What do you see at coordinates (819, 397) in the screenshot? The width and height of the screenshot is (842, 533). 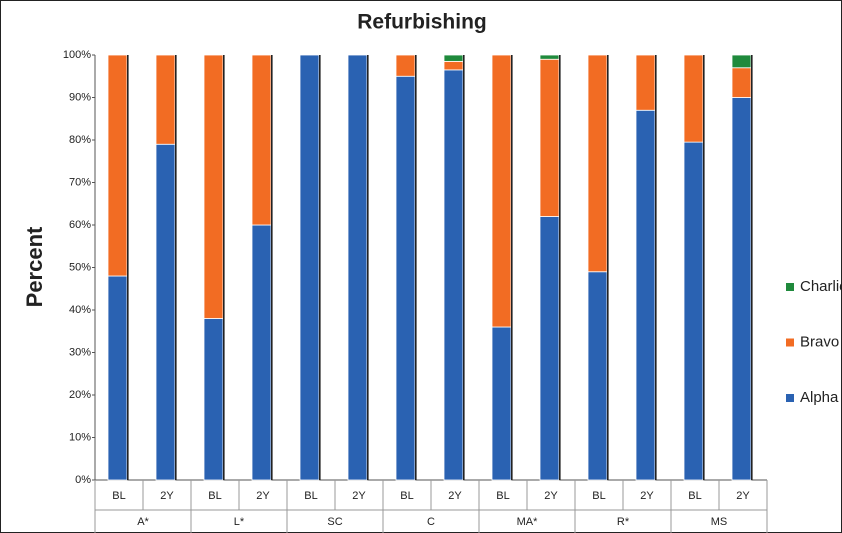 I see `legend-label: Alpha` at bounding box center [819, 397].